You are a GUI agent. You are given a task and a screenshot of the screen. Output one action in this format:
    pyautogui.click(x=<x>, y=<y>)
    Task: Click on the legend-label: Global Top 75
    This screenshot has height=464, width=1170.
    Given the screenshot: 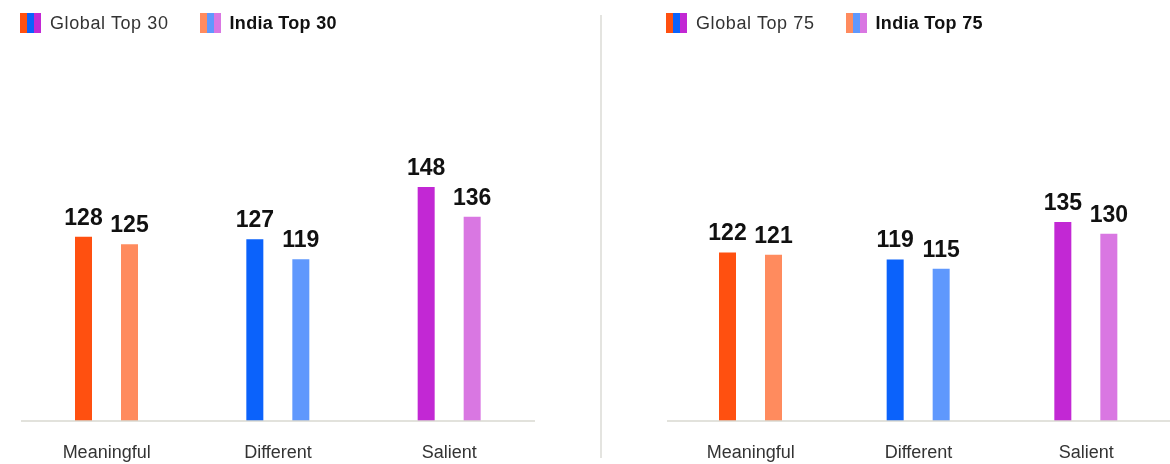 What is the action you would take?
    pyautogui.click(x=755, y=23)
    